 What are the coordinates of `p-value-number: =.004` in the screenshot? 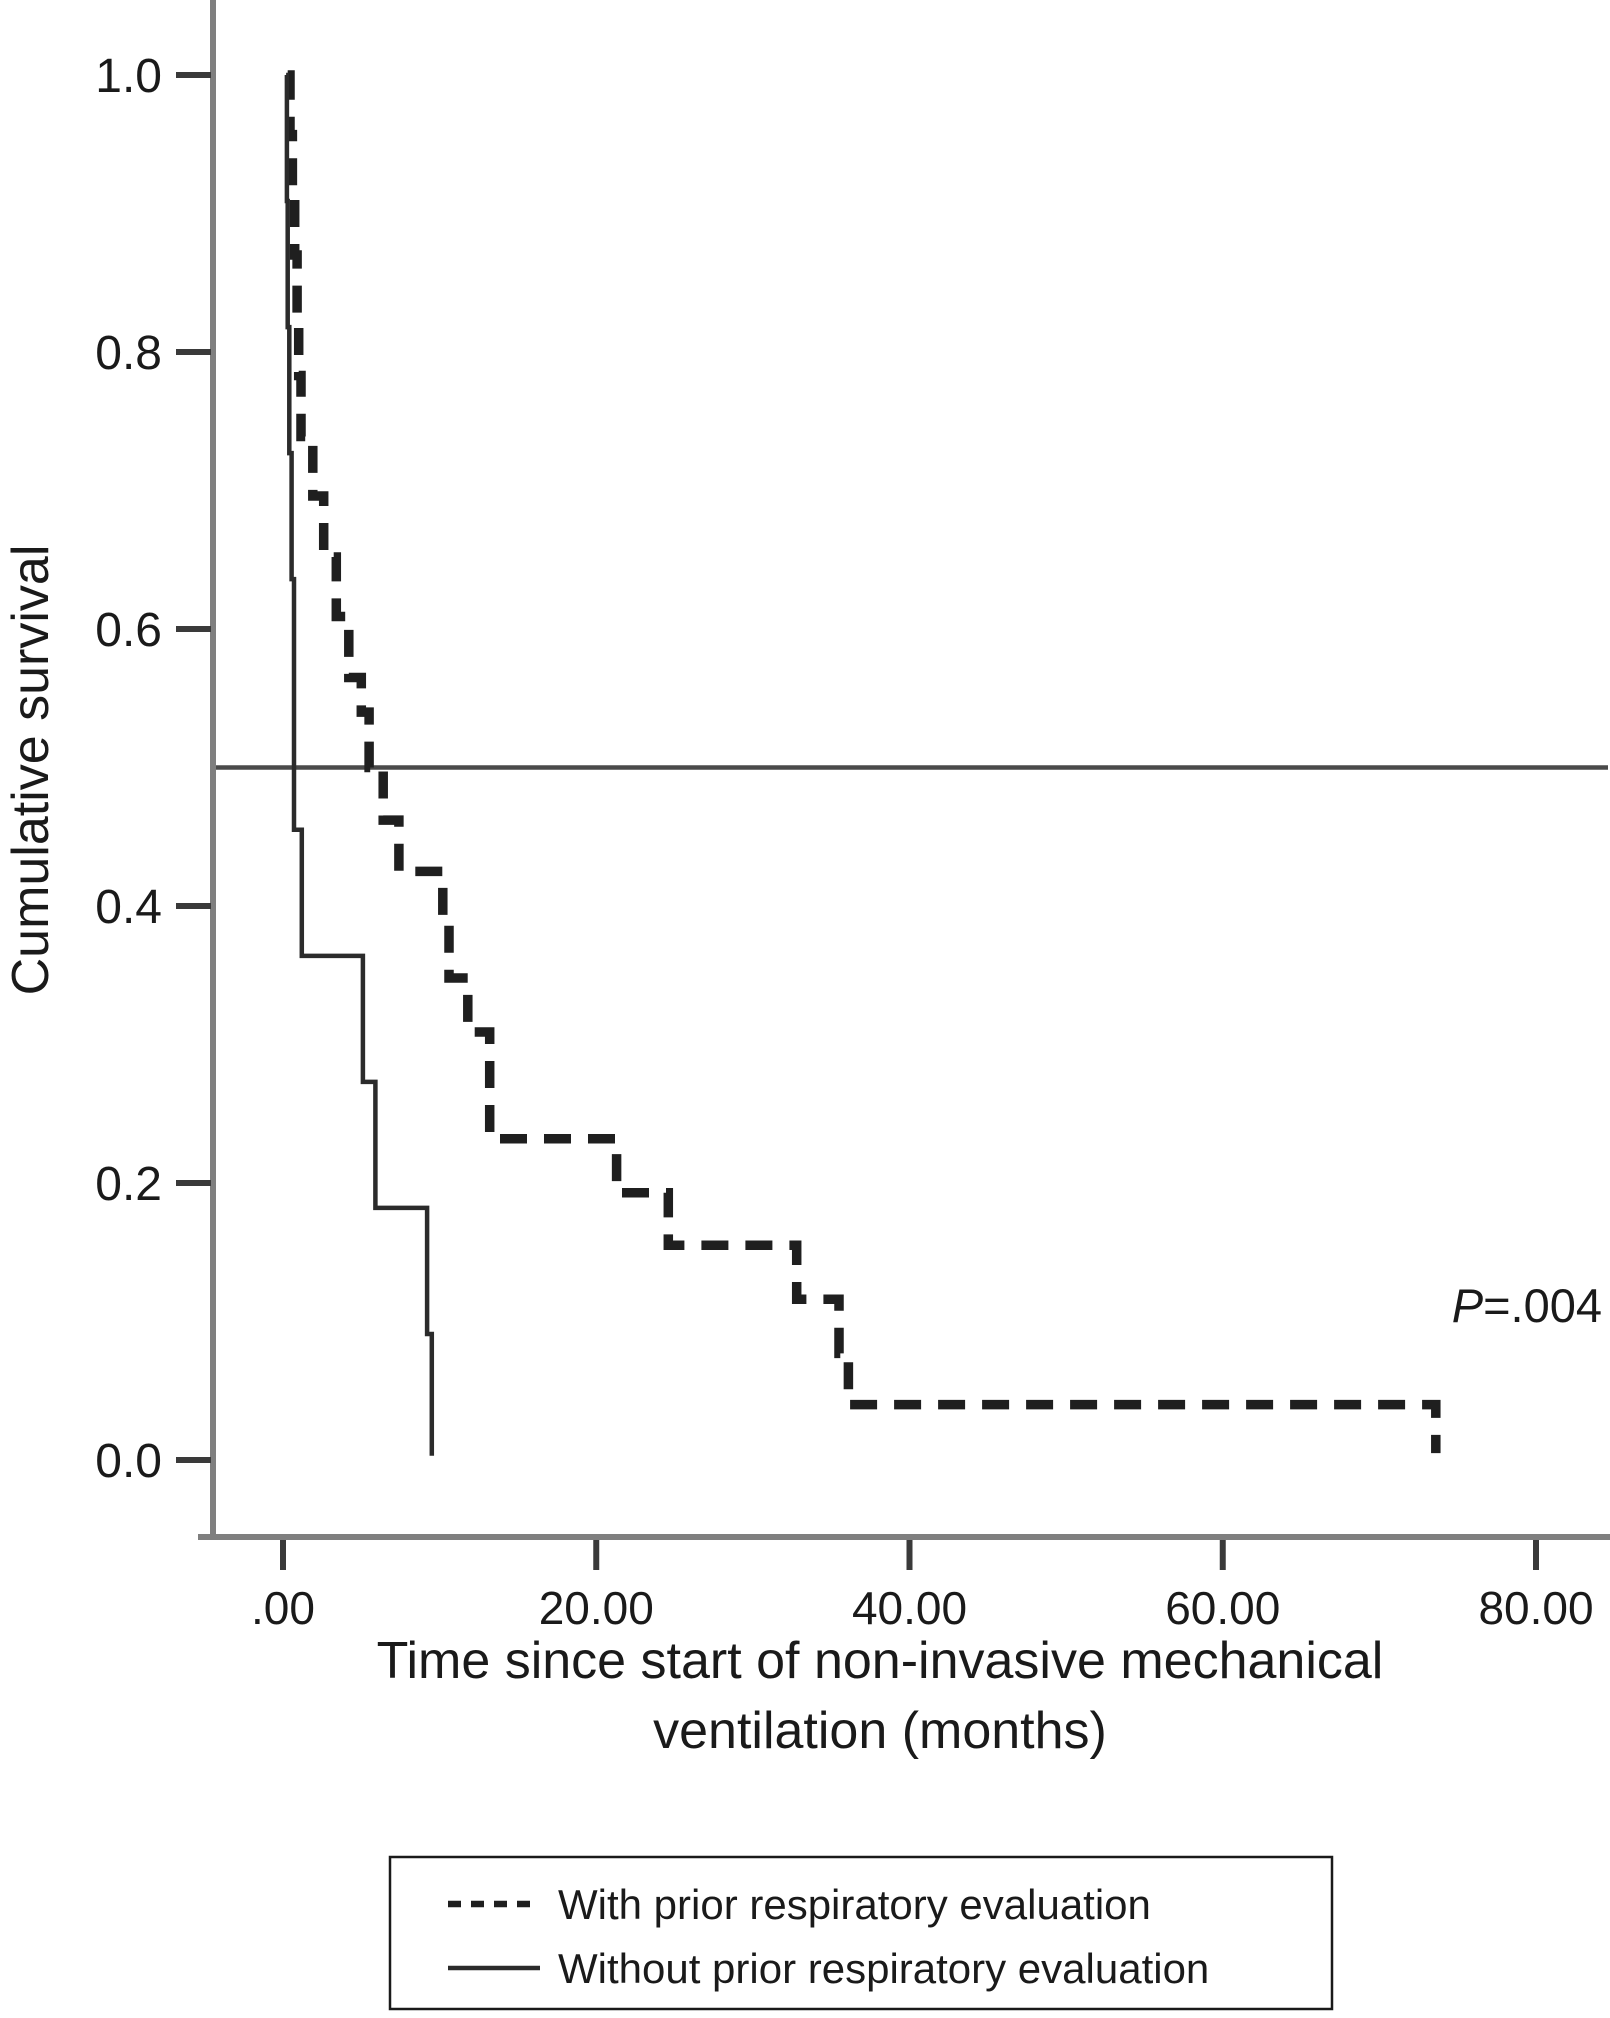 It's located at (1542, 1305).